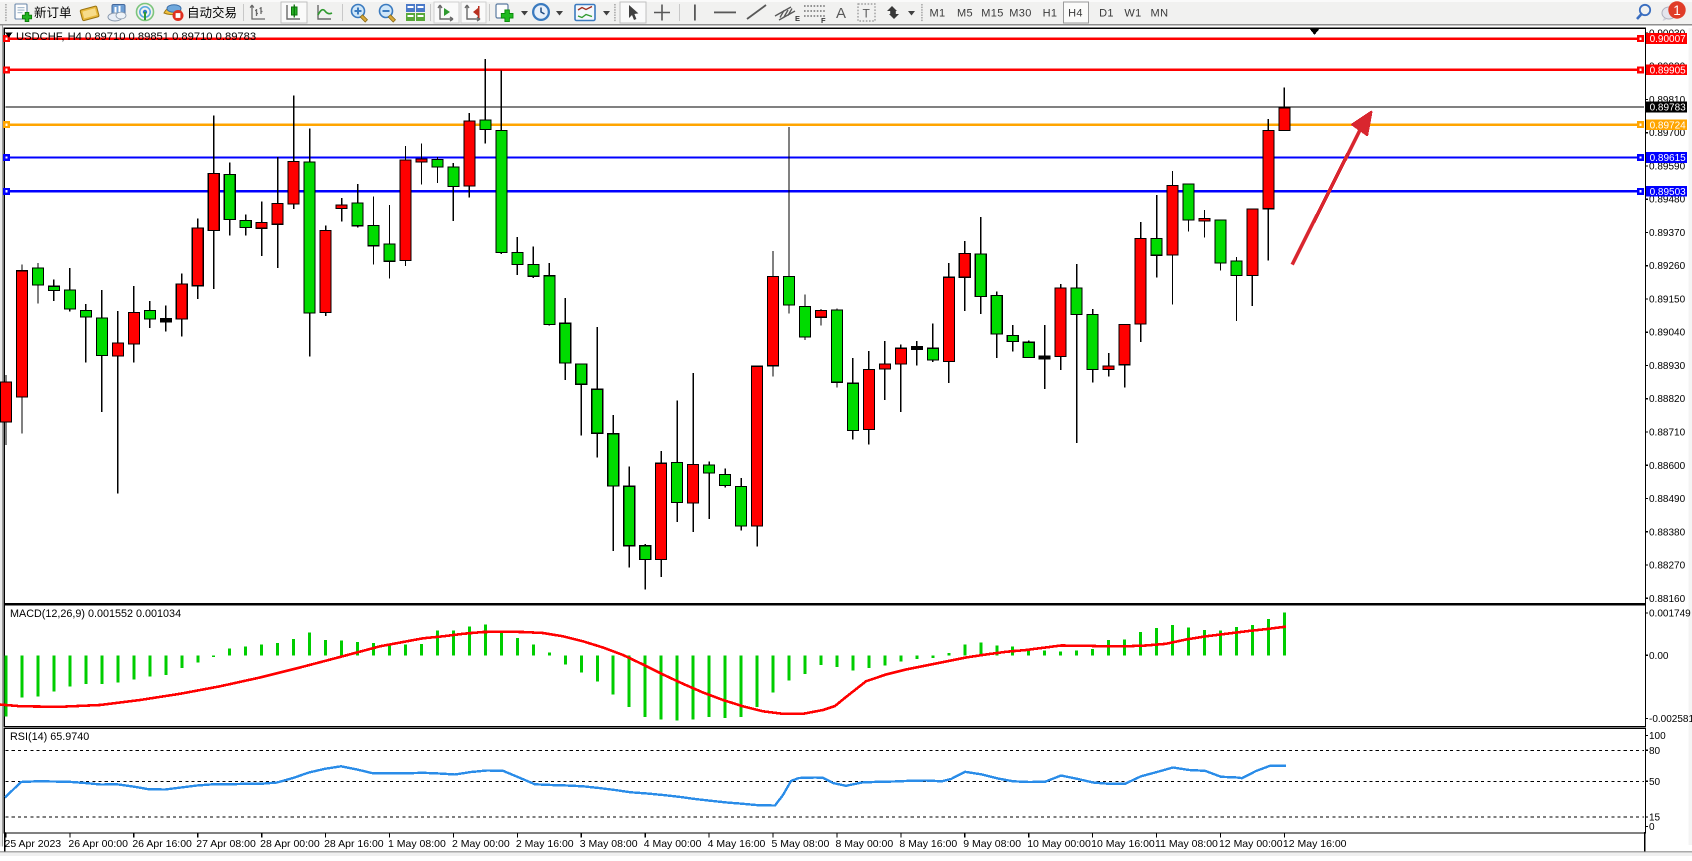  What do you see at coordinates (33, 844) in the screenshot?
I see `svg-text: 25 Apr 2023` at bounding box center [33, 844].